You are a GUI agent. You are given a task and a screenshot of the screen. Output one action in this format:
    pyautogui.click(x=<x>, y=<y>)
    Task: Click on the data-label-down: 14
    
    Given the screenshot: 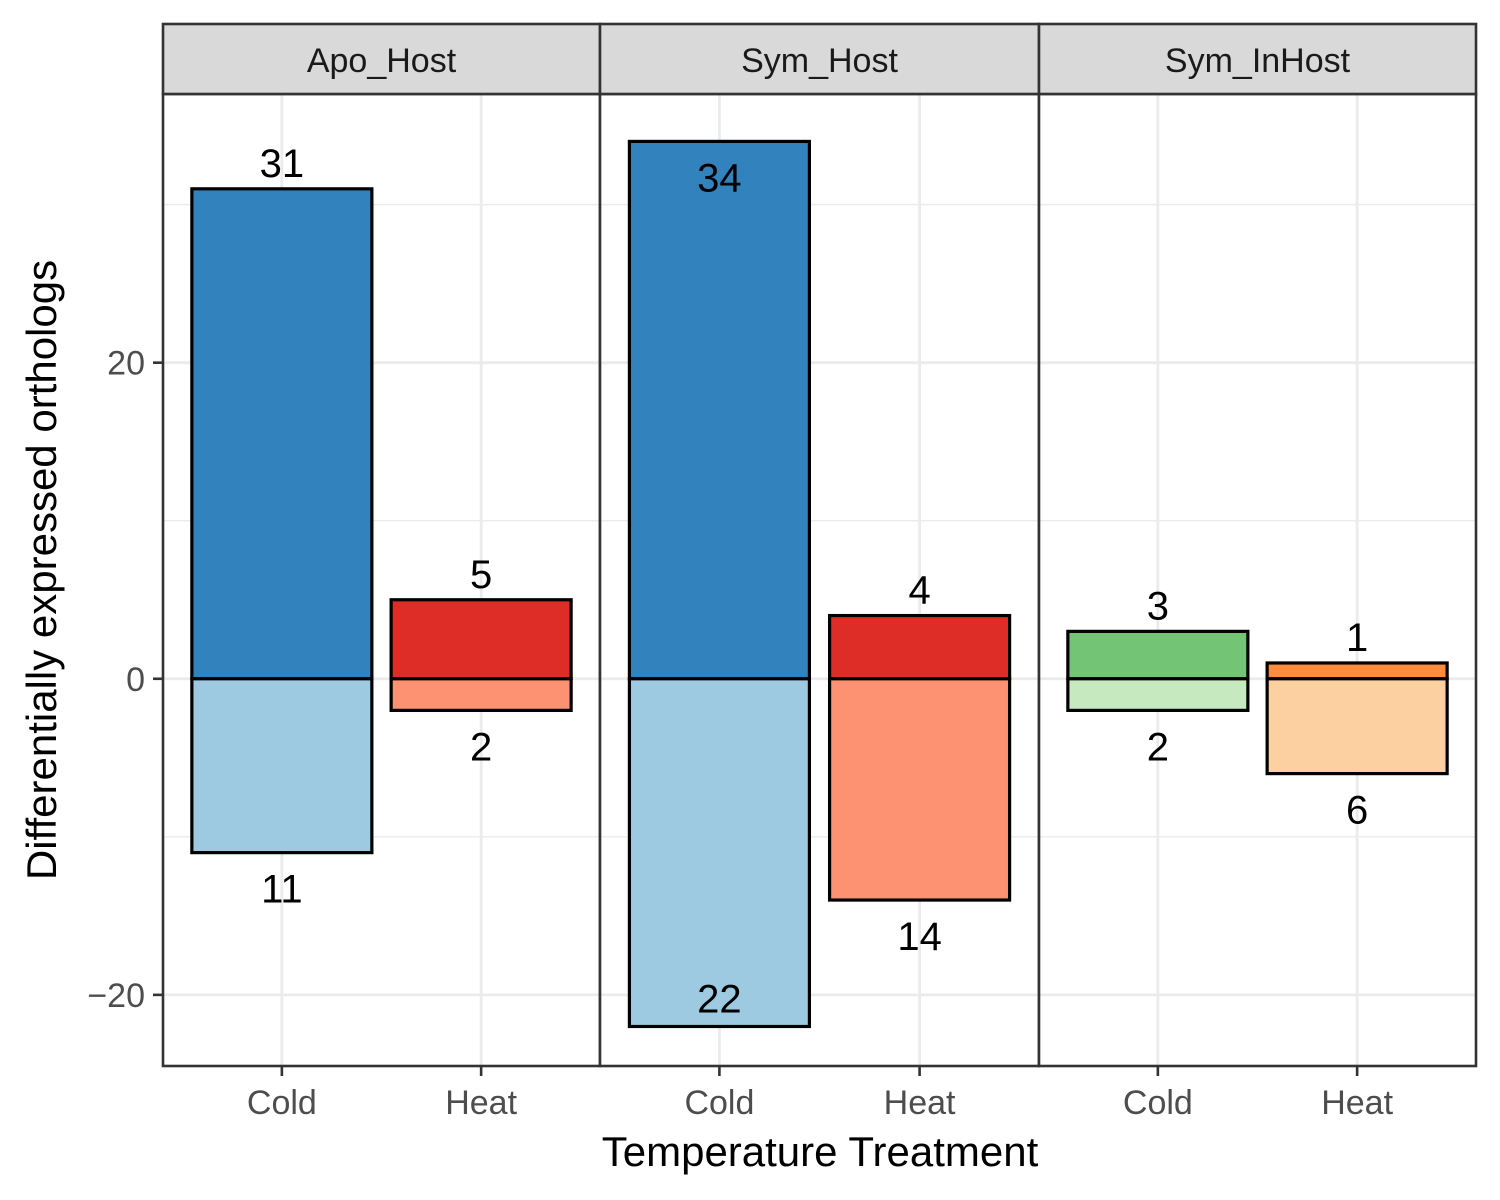 What is the action you would take?
    pyautogui.click(x=919, y=937)
    